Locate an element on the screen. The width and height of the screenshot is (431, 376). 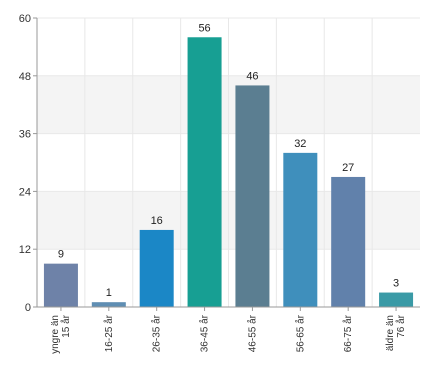
y-tick-label: 36 is located at coordinates (25, 135).